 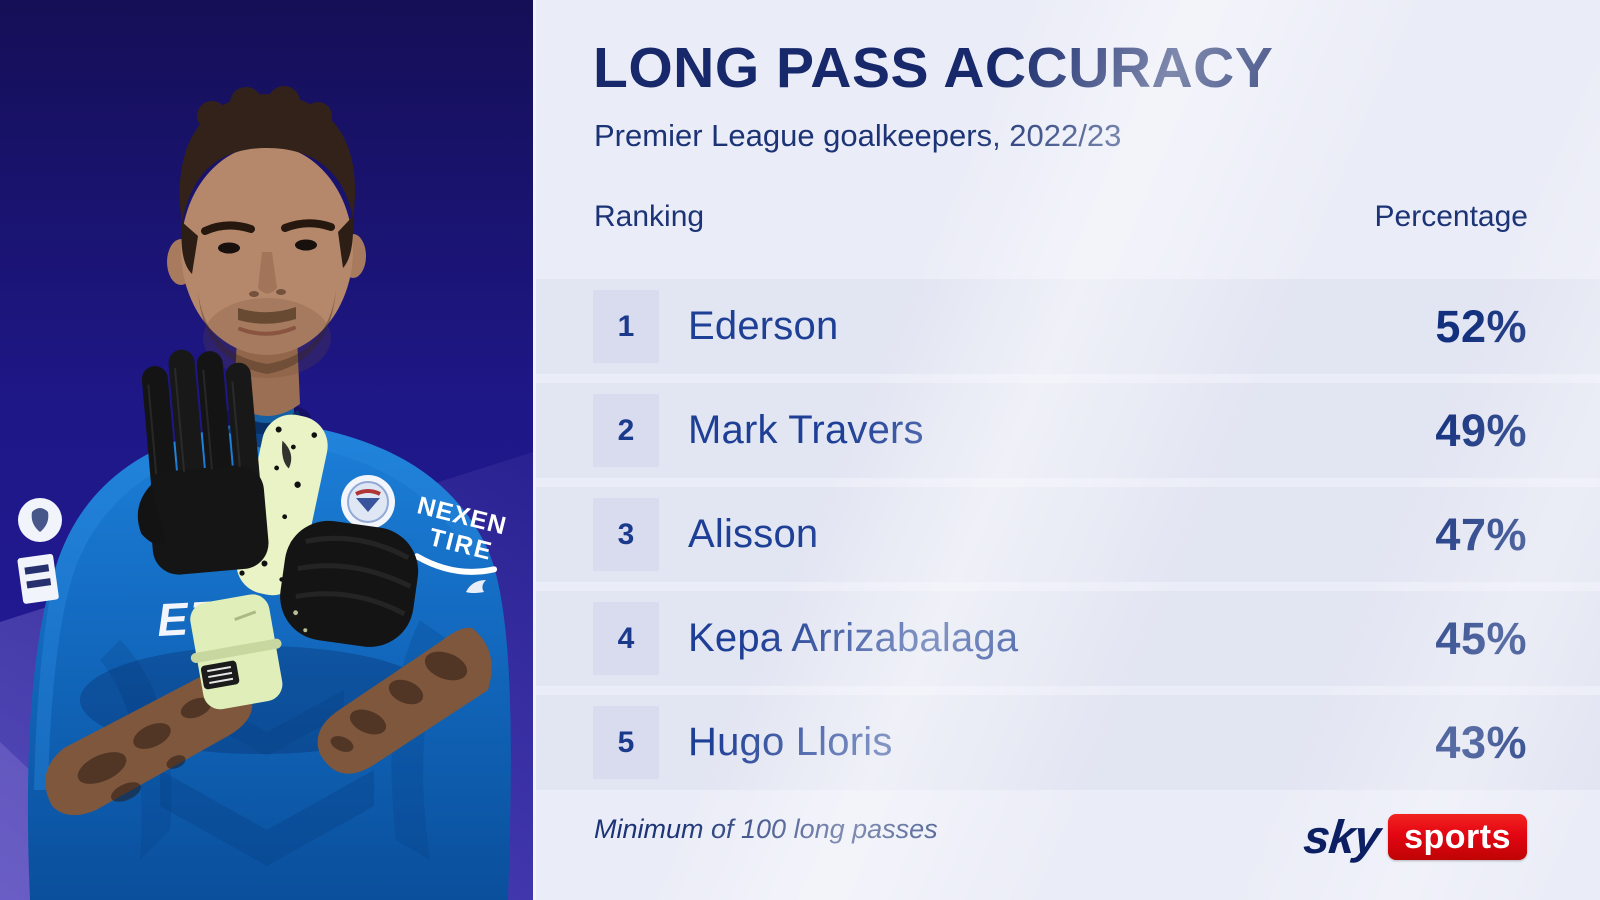 What do you see at coordinates (1481, 430) in the screenshot?
I see `percentage-value: 49%` at bounding box center [1481, 430].